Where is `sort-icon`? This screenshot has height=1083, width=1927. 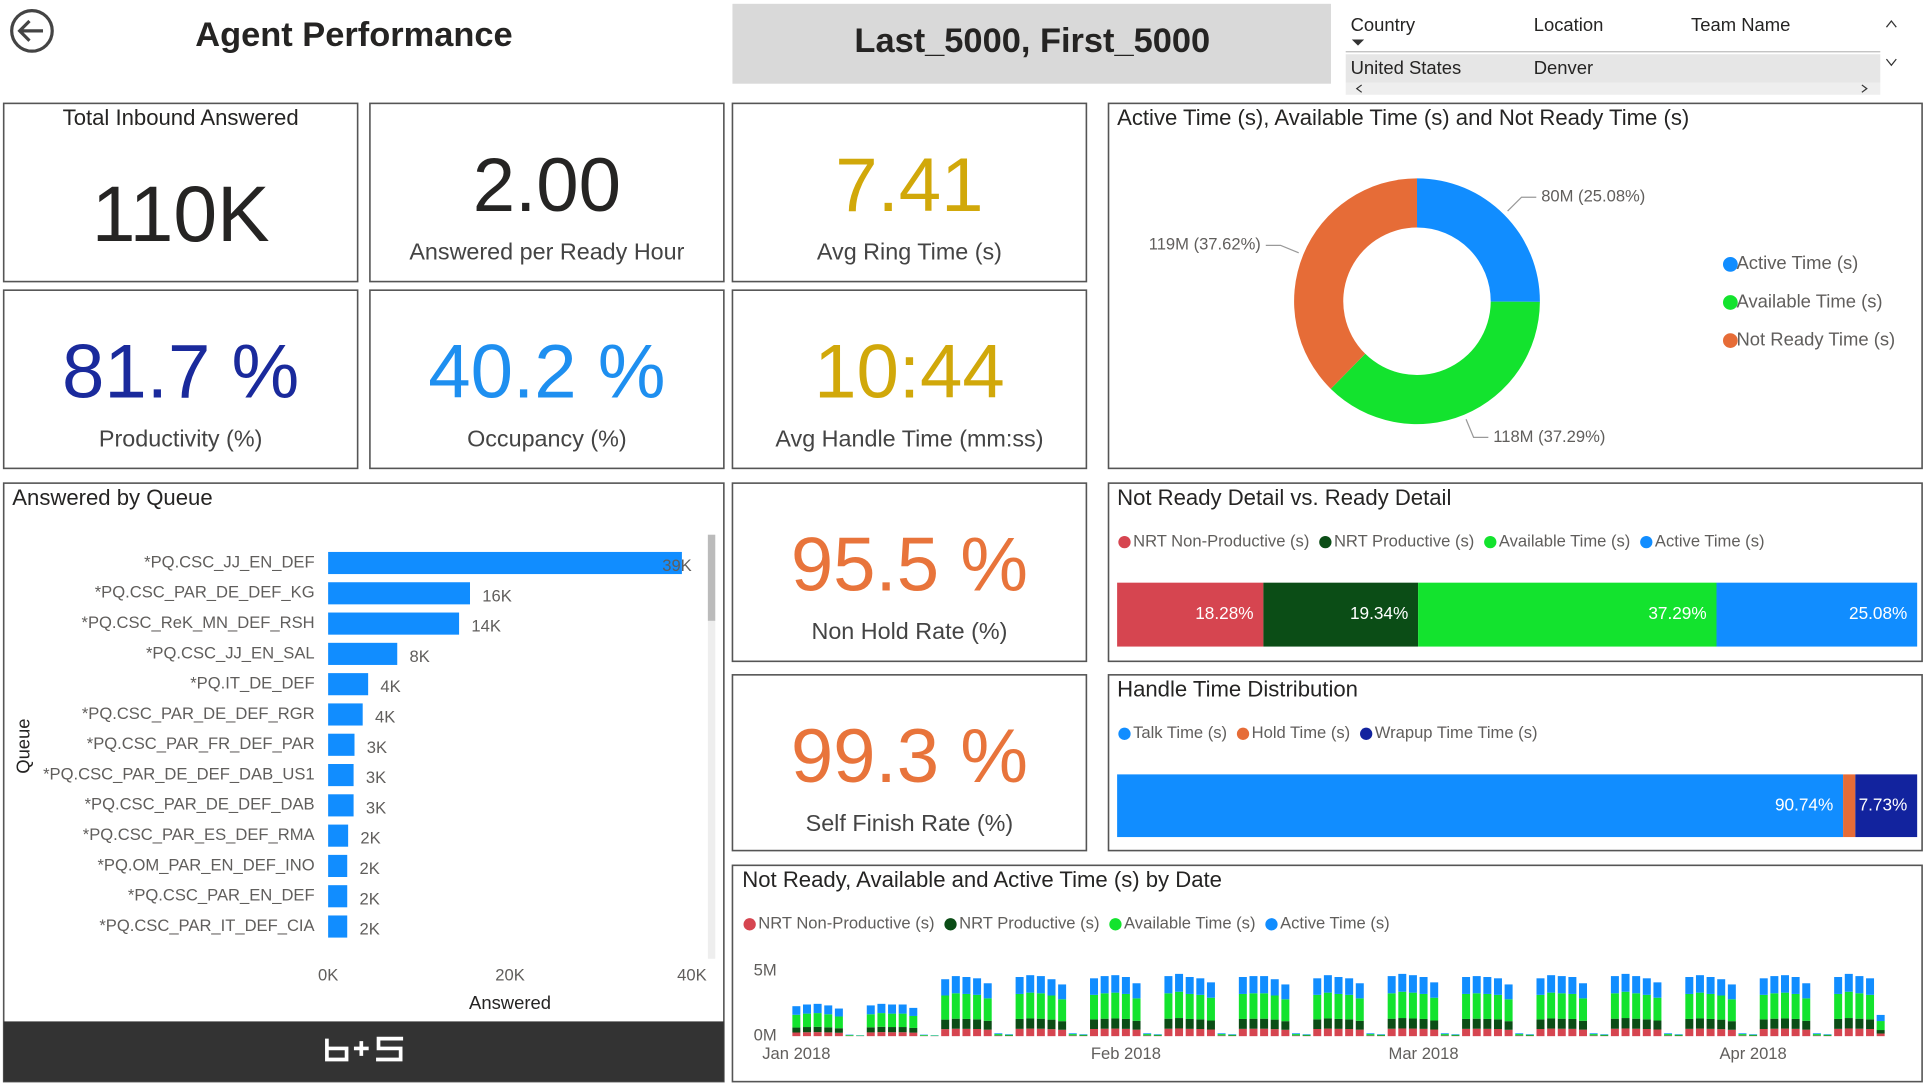
sort-icon is located at coordinates (1358, 42).